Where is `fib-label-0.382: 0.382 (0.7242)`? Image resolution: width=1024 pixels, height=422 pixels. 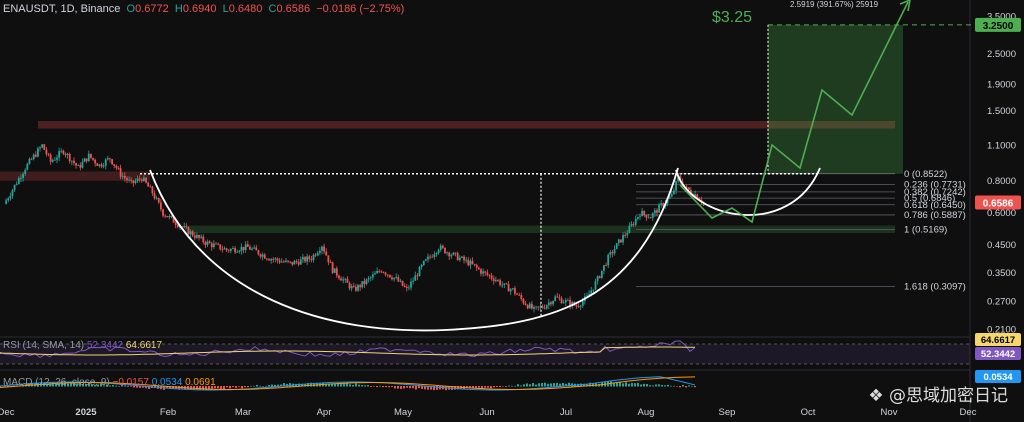
fib-label-0.382: 0.382 (0.7242) is located at coordinates (935, 192).